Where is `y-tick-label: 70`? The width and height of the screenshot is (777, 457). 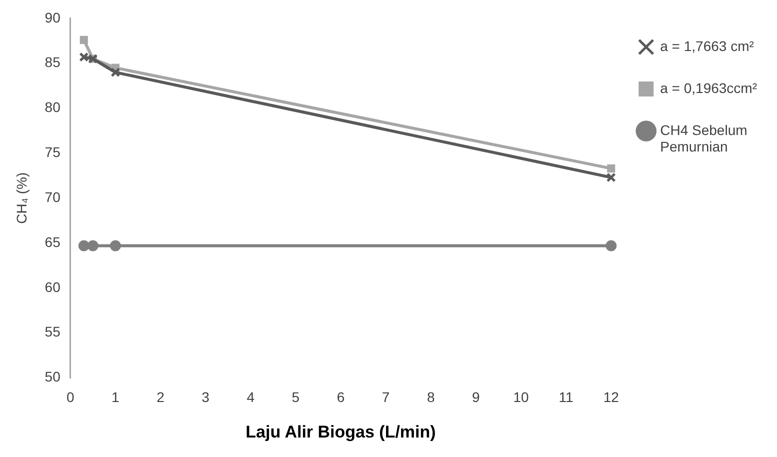 y-tick-label: 70 is located at coordinates (52, 196).